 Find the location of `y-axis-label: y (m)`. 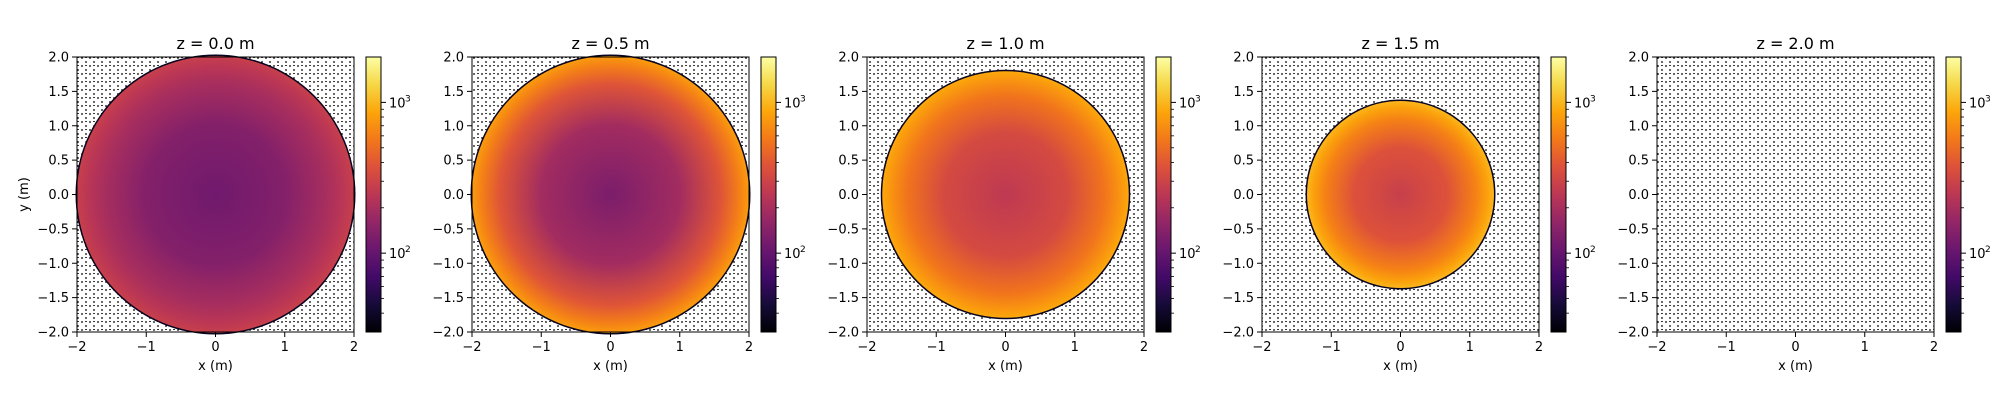

y-axis-label: y (m) is located at coordinates (24, 194).